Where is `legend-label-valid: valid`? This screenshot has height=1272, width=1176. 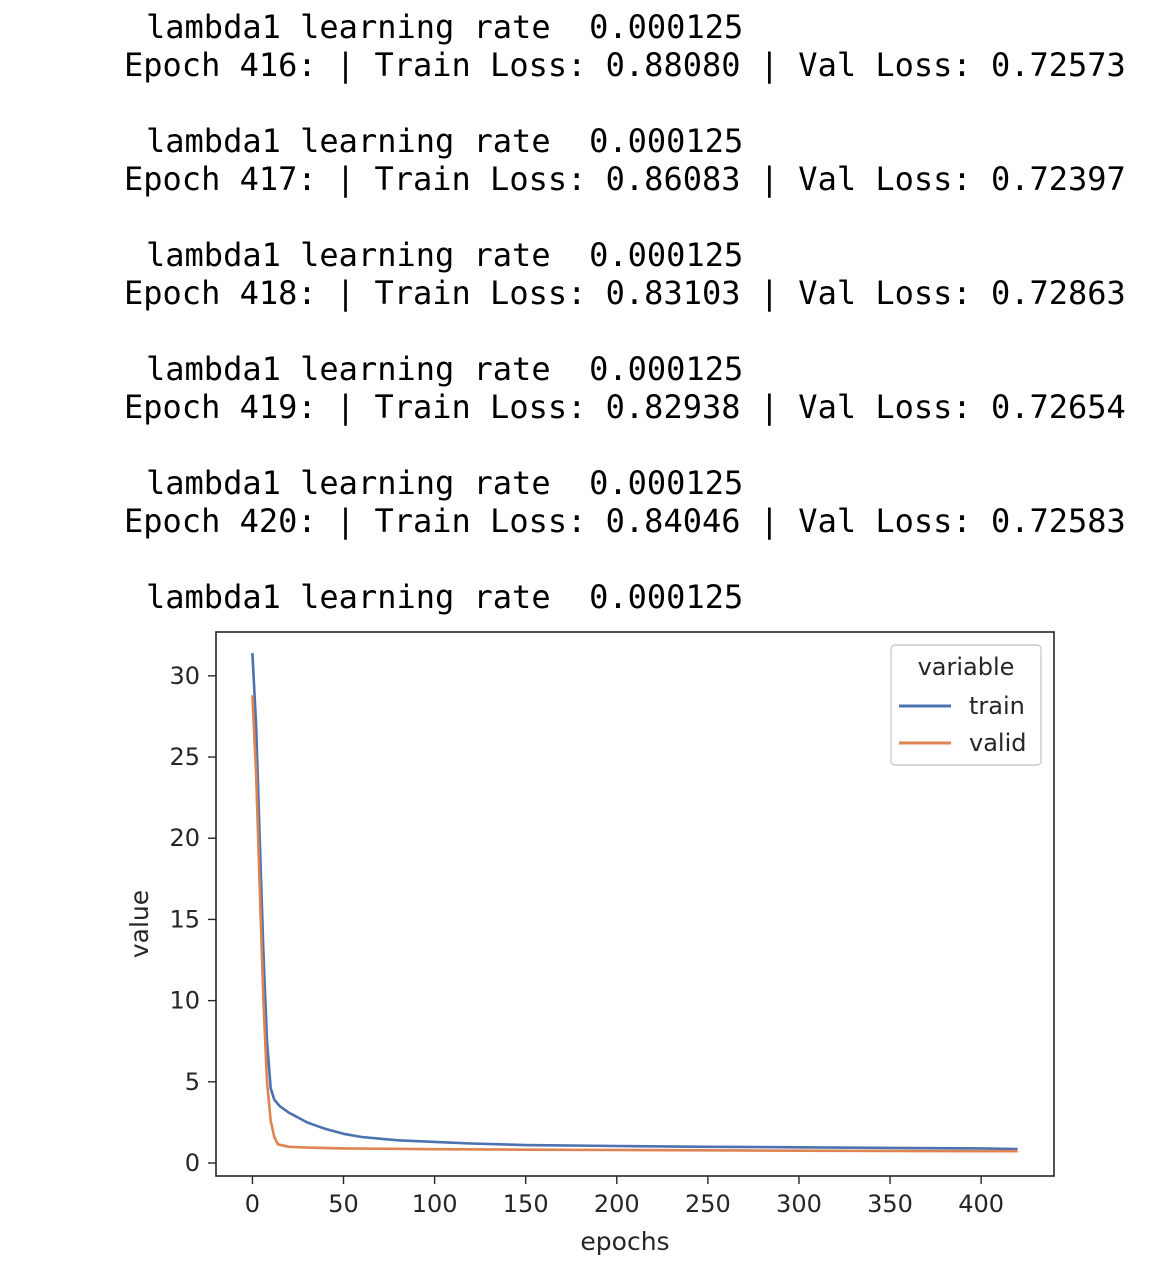 legend-label-valid: valid is located at coordinates (997, 743).